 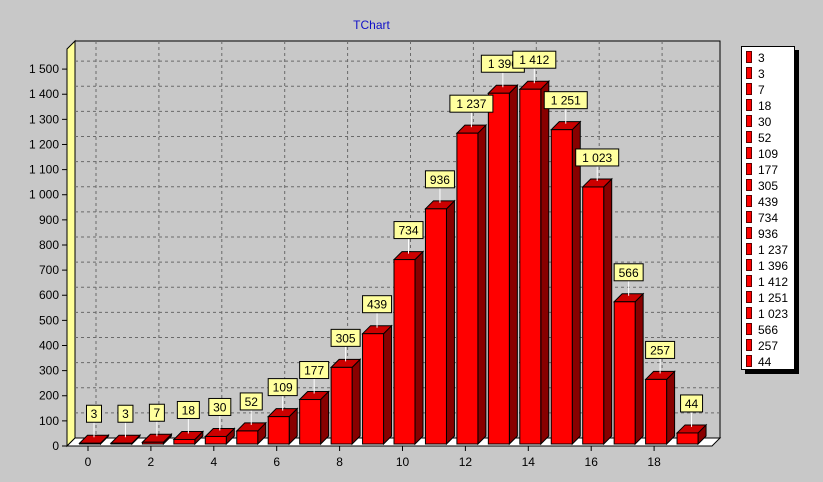 What do you see at coordinates (220, 407) in the screenshot?
I see `data-label: 30` at bounding box center [220, 407].